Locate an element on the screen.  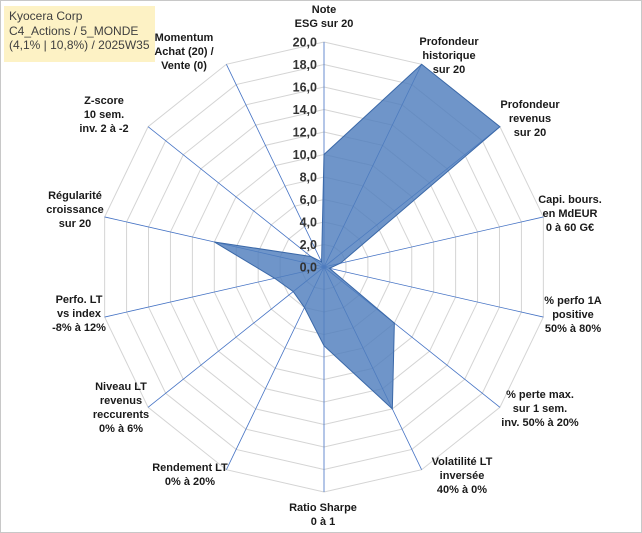
tick-label: 16,0 is located at coordinates (305, 88).